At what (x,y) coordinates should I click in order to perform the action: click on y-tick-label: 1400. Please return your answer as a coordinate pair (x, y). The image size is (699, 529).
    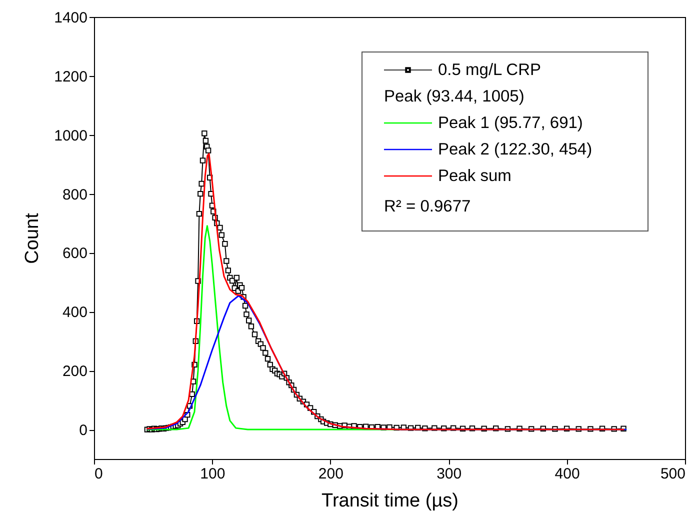
    Looking at the image, I should click on (71, 18).